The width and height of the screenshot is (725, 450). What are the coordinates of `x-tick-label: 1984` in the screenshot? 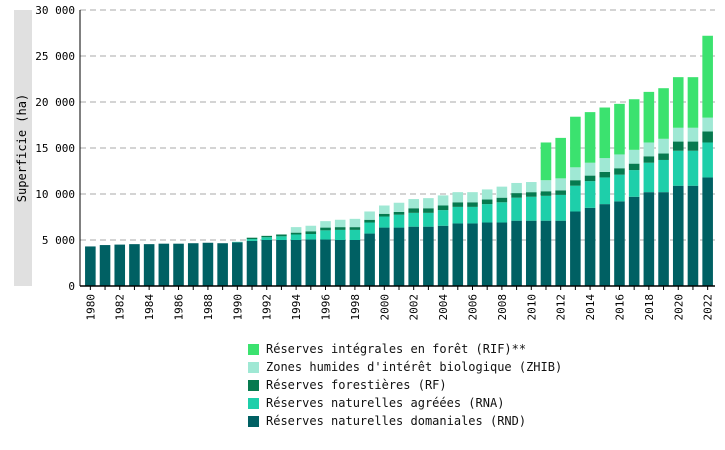 It's located at (149, 307).